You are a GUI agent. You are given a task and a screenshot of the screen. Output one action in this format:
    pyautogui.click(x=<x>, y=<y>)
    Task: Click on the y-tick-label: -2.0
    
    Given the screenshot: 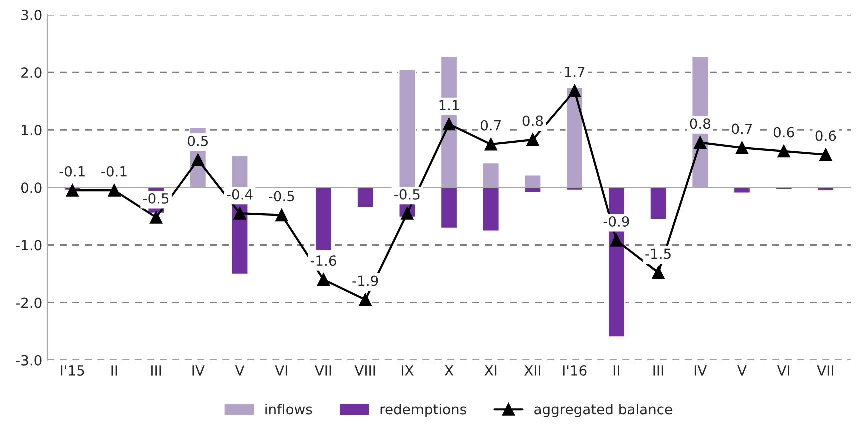 What is the action you would take?
    pyautogui.click(x=29, y=303)
    